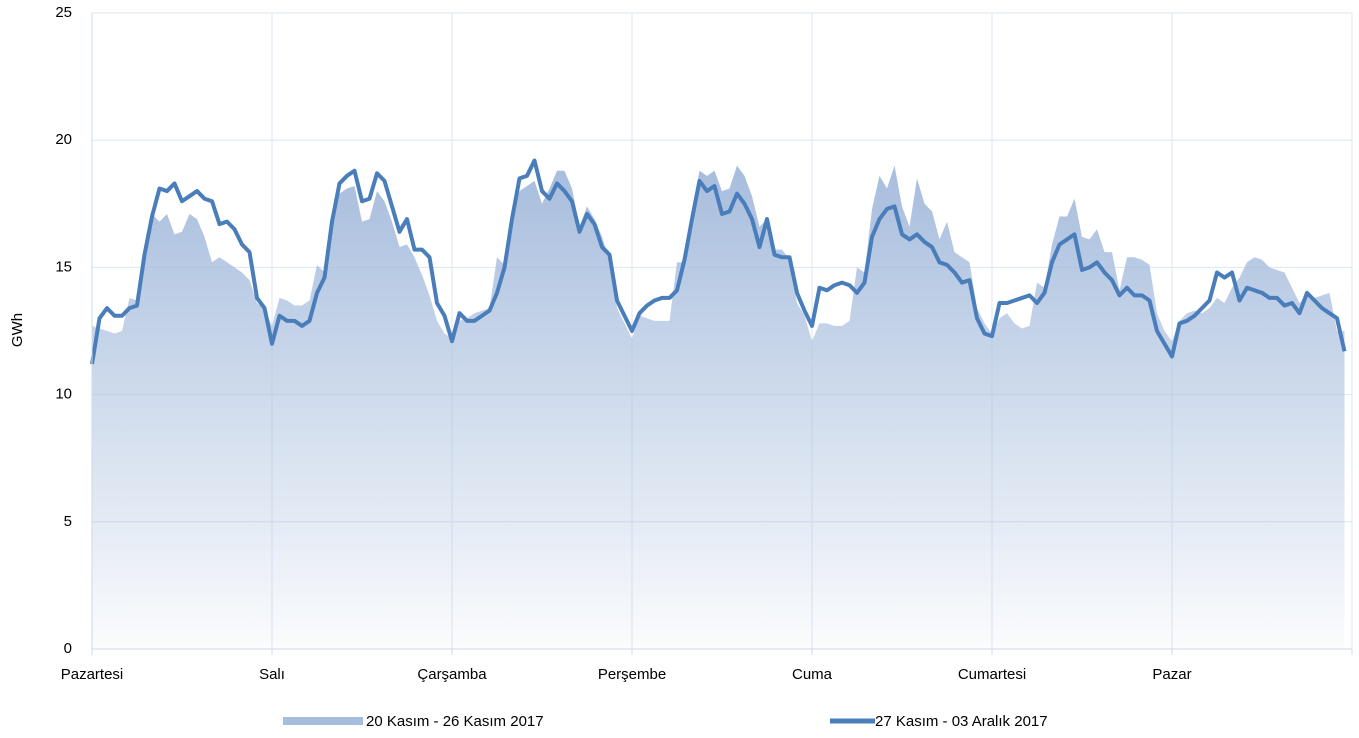 The image size is (1359, 738). What do you see at coordinates (92, 674) in the screenshot?
I see `x-tick-label: Pazartesi` at bounding box center [92, 674].